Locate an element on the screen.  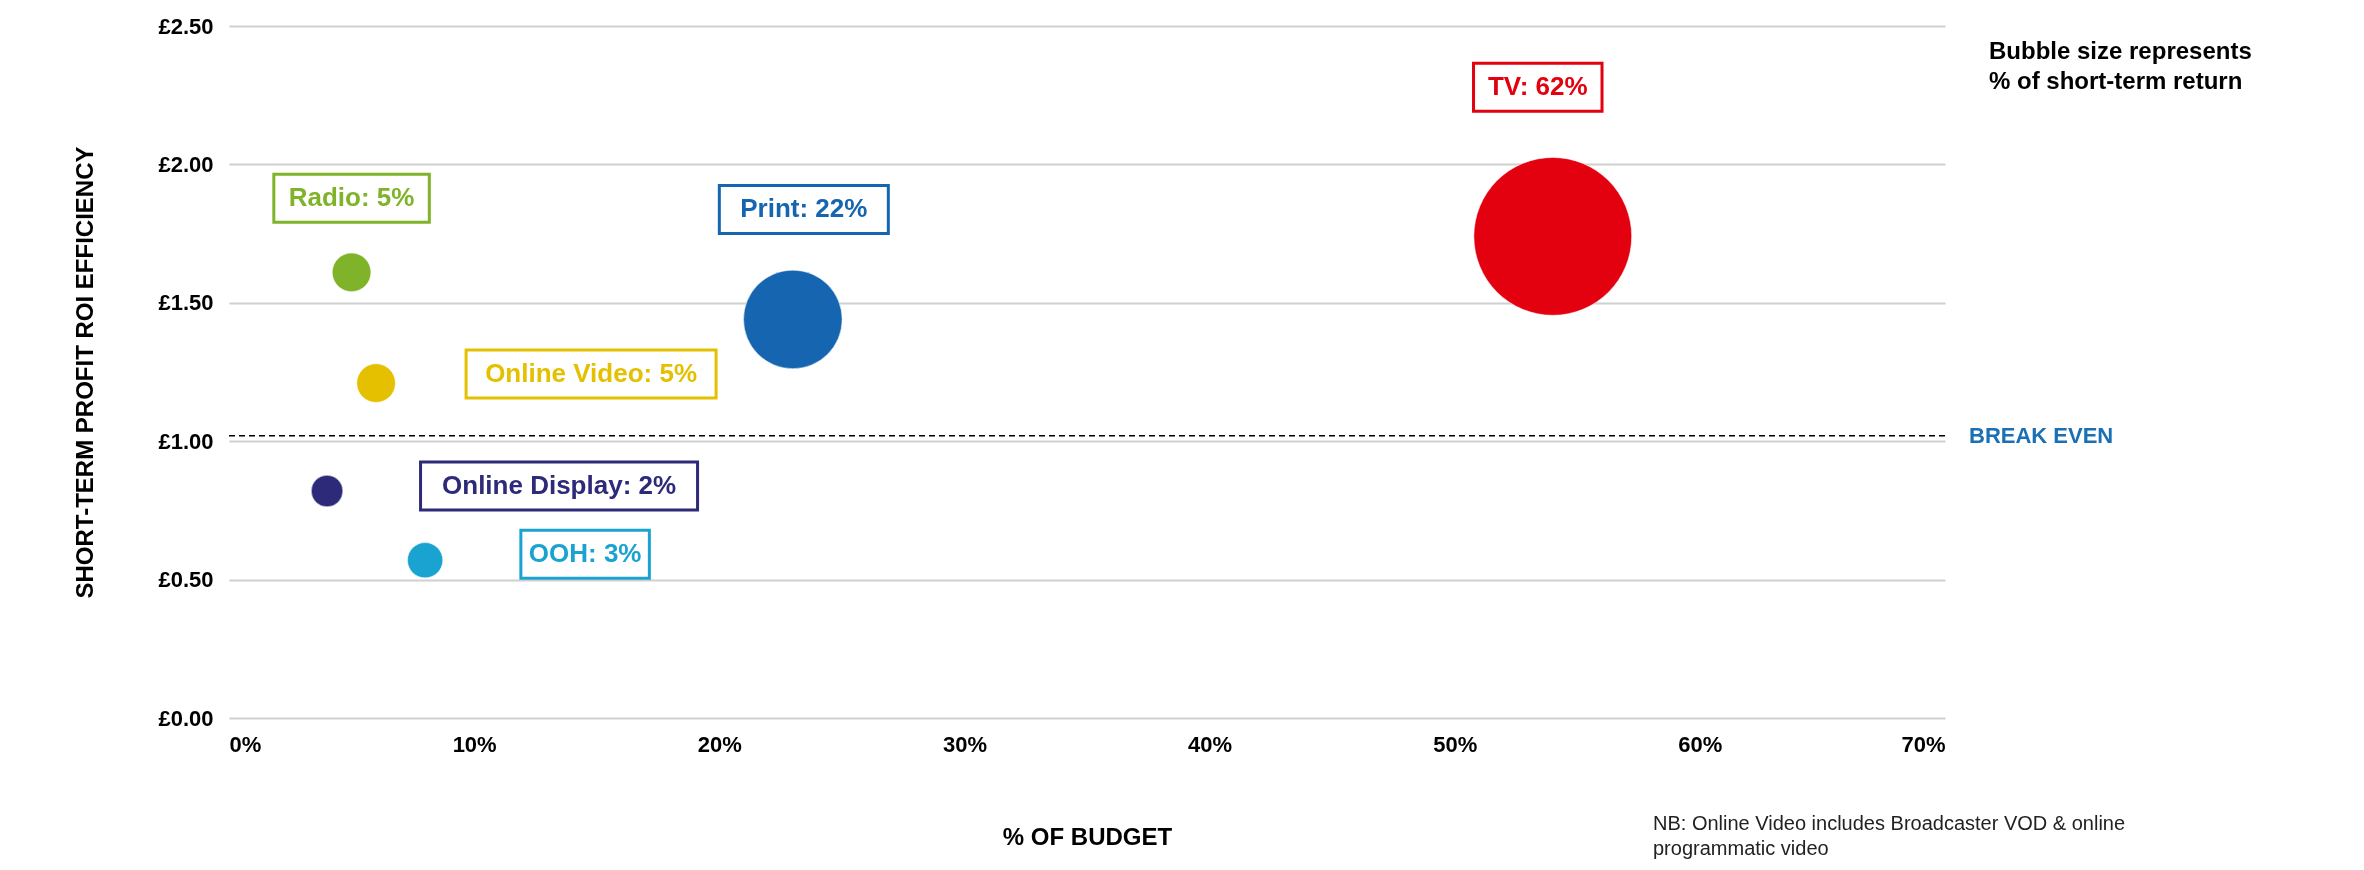
y-tick-label: £0.50 is located at coordinates (186, 580).